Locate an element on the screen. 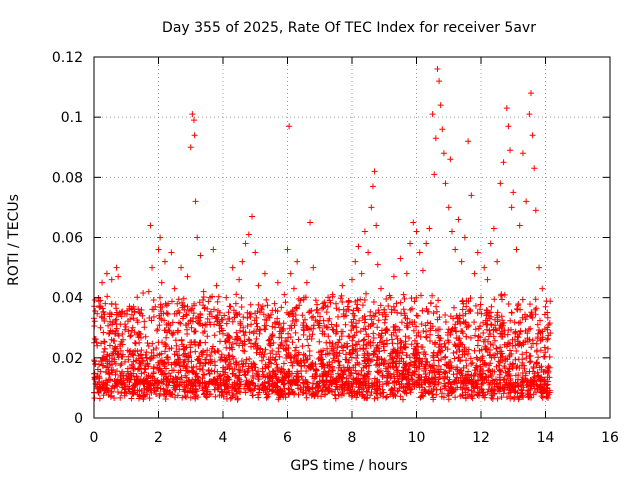  x-tick-label: 12 is located at coordinates (481, 438).